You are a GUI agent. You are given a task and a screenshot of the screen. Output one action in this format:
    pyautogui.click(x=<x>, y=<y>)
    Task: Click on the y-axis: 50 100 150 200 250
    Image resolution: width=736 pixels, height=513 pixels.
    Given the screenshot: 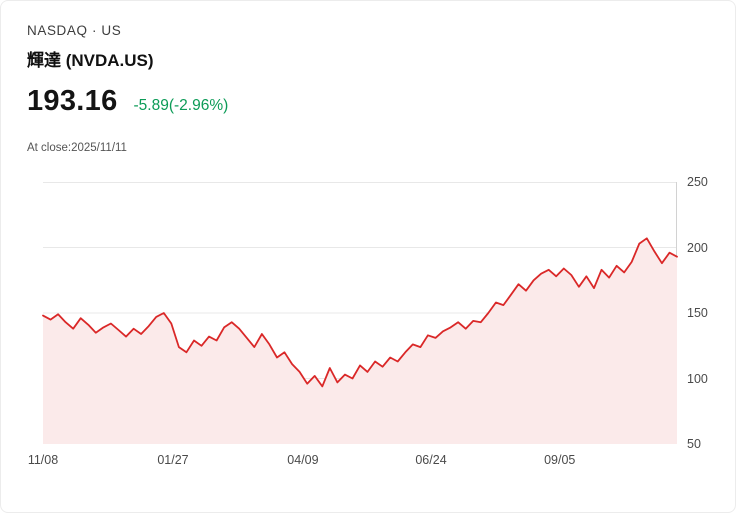 What is the action you would take?
    pyautogui.click(x=707, y=313)
    